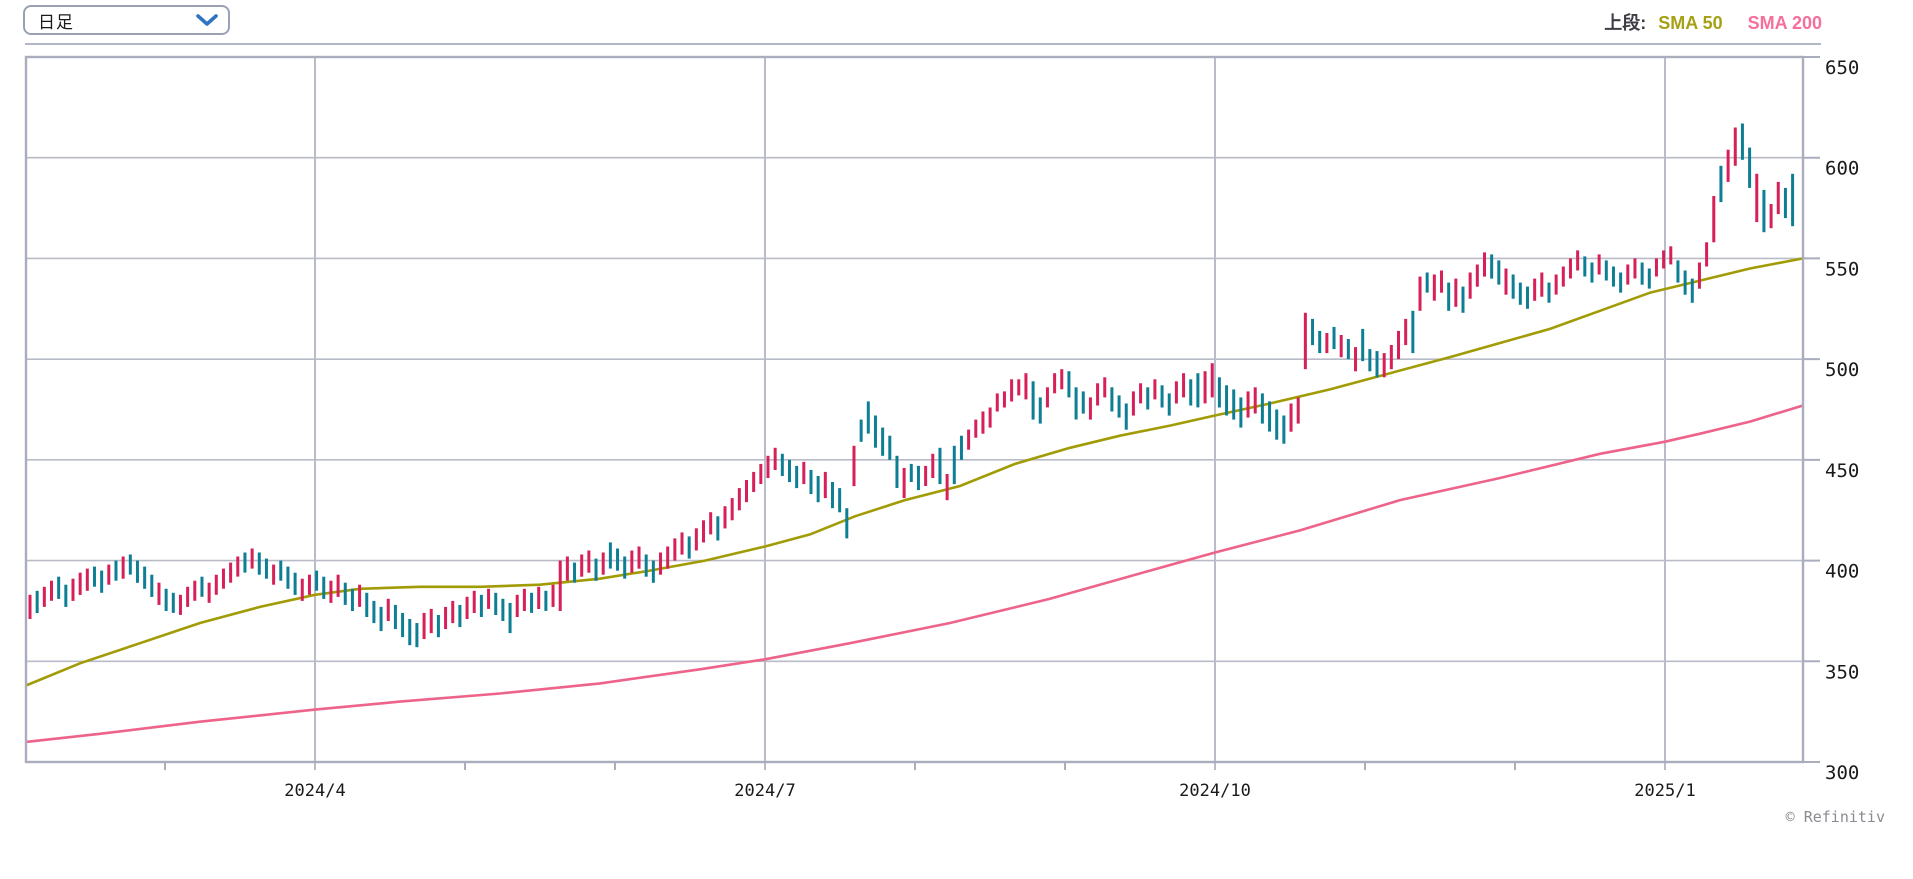 This screenshot has width=1913, height=879. I want to click on y-axis-label: 450, so click(1842, 471).